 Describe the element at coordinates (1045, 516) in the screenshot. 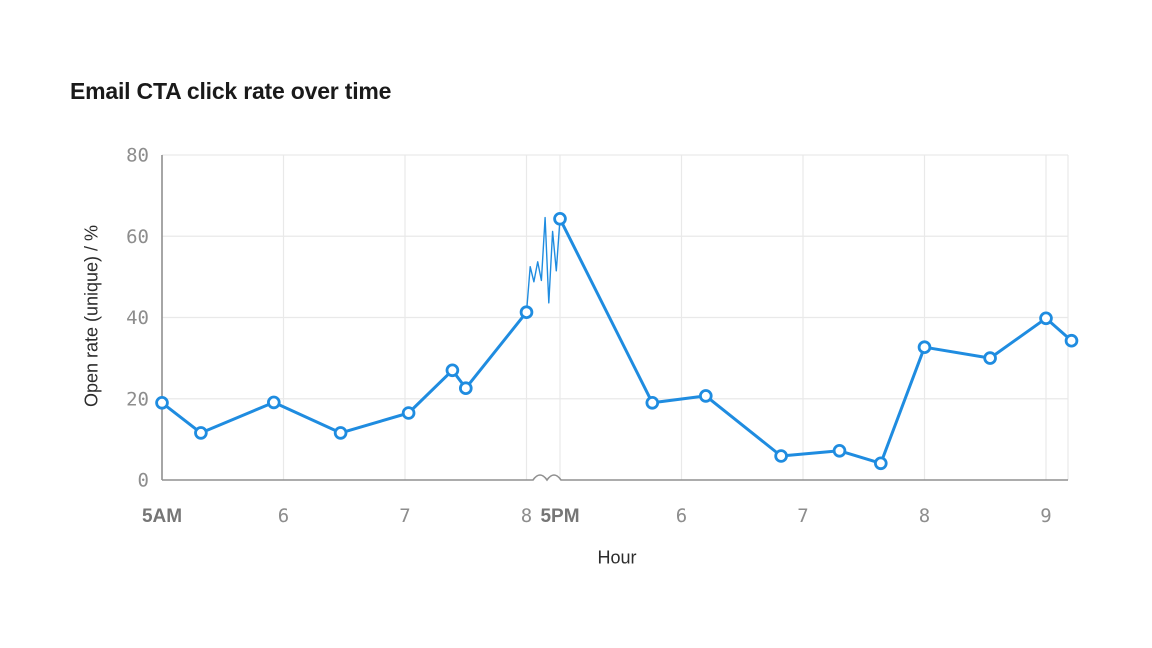

I see `x-tick-label: 9` at that location.